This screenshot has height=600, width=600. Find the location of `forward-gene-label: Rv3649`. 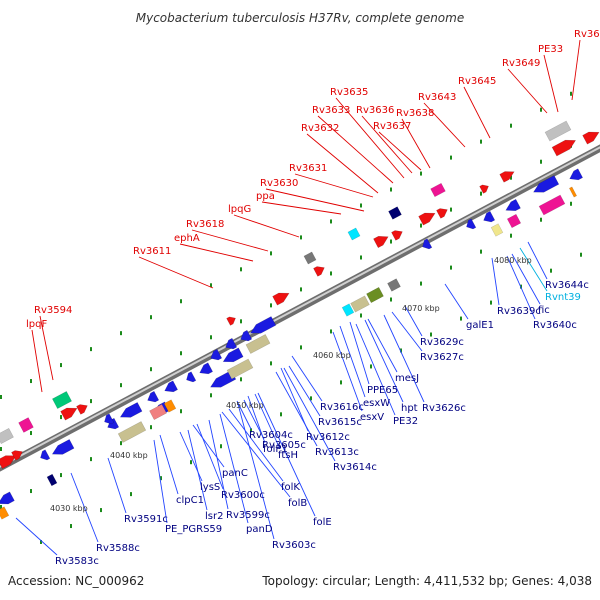

forward-gene-label: Rv3649 is located at coordinates (521, 63).